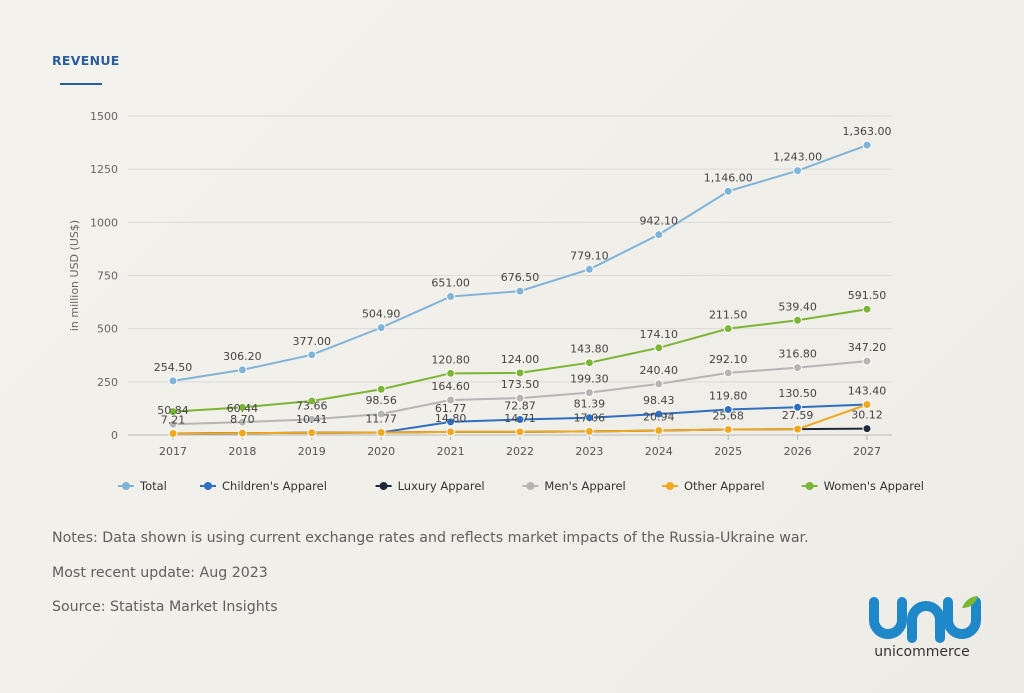  Describe the element at coordinates (520, 277) in the screenshot. I see `data-label: 676.50` at that location.